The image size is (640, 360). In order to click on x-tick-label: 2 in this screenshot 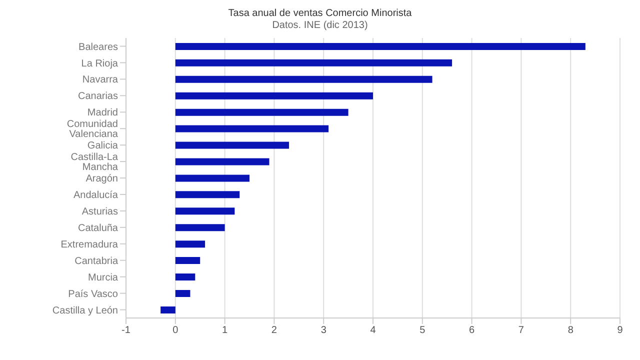, I will do `click(274, 330)`.